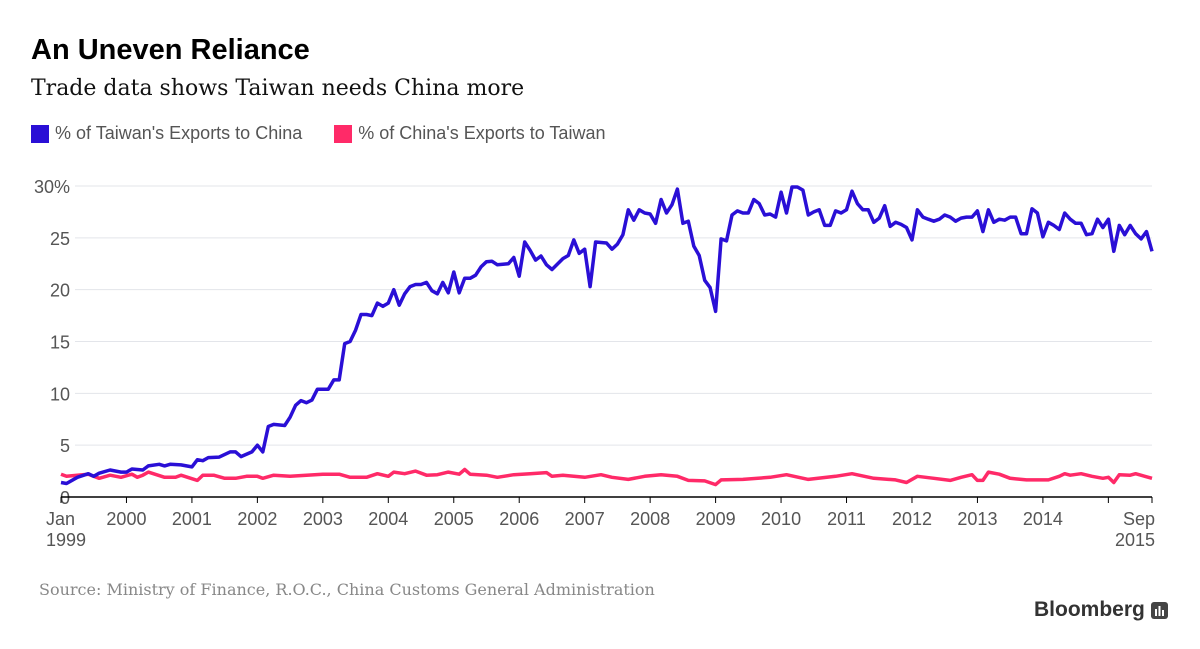 The image size is (1200, 649). Describe the element at coordinates (1139, 519) in the screenshot. I see `x-tick-label: Sep` at that location.